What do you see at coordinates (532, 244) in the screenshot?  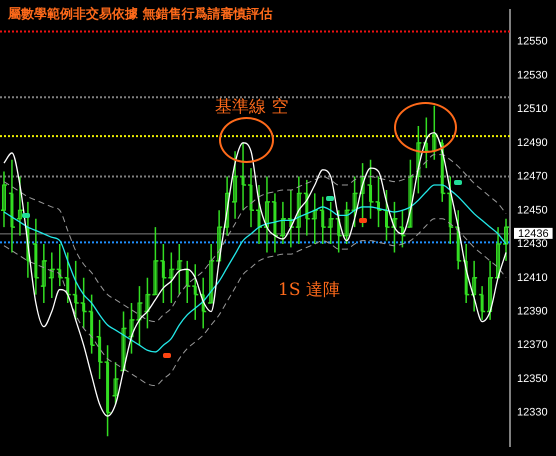 I see `y-tick-label: 12430` at bounding box center [532, 244].